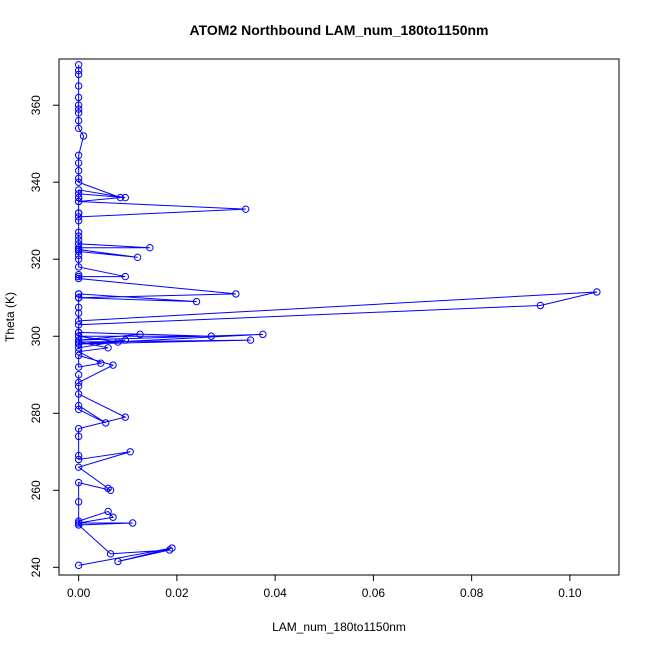  What do you see at coordinates (324, 587) in the screenshot?
I see `x-axis: 0.00 0.02 0.04 0.06 0.08 0.10` at bounding box center [324, 587].